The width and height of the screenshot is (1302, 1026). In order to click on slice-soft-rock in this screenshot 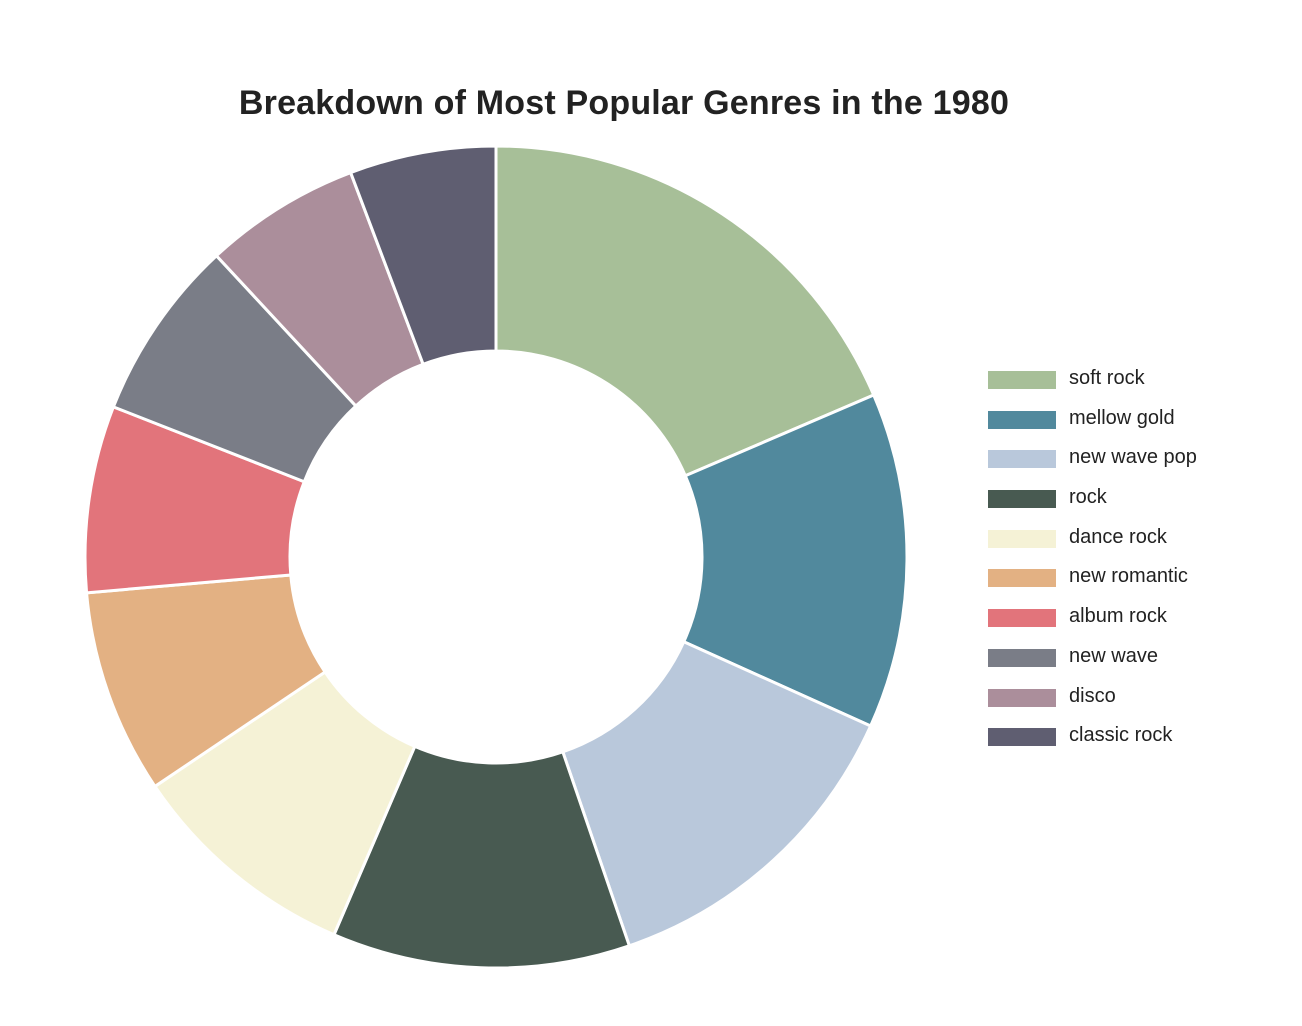, I will do `click(685, 311)`.